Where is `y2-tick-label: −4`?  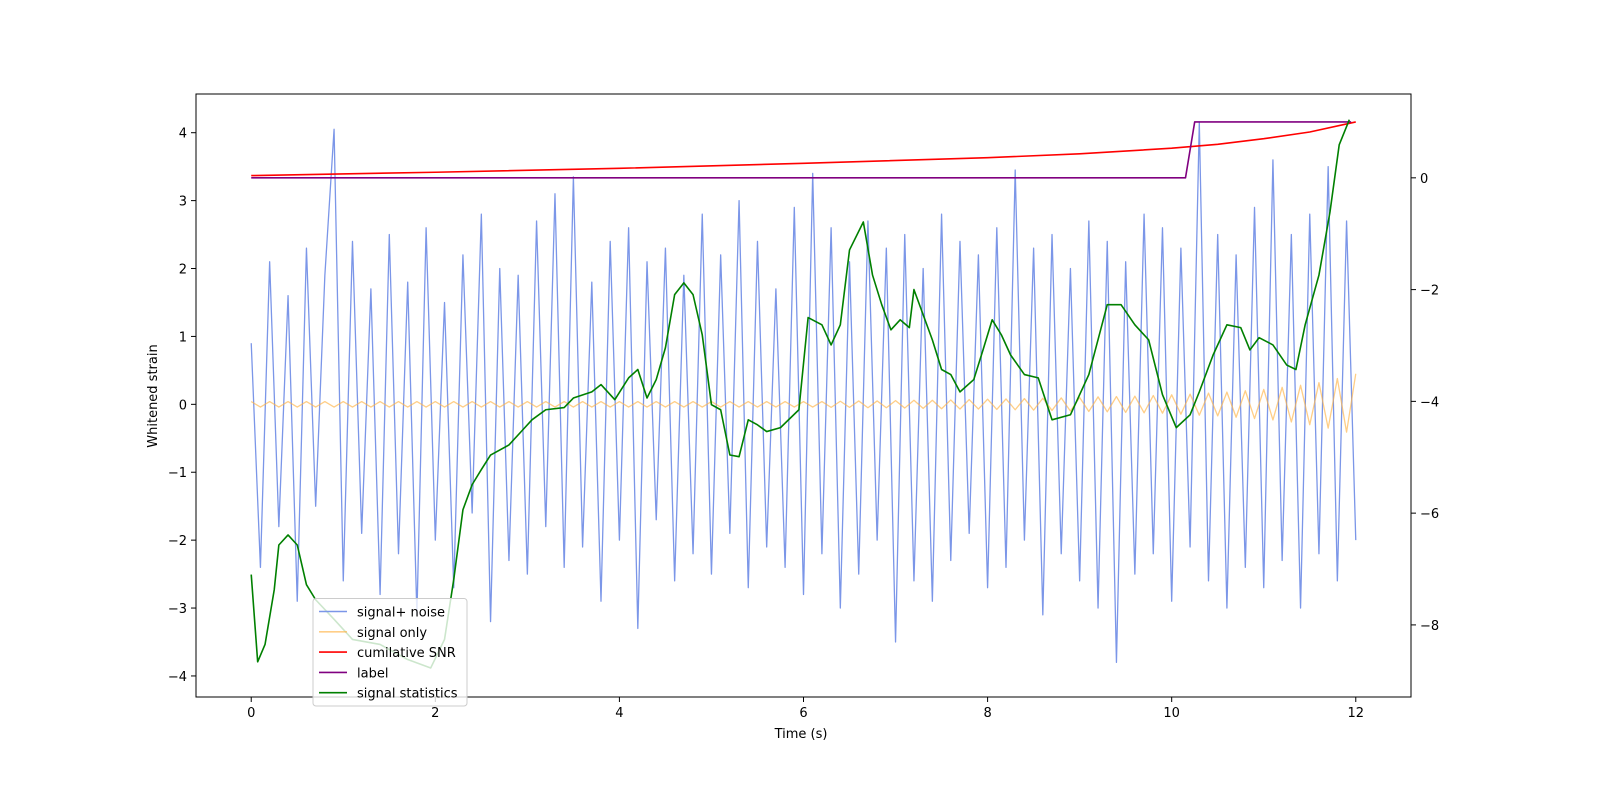
y2-tick-label: −4 is located at coordinates (1429, 402).